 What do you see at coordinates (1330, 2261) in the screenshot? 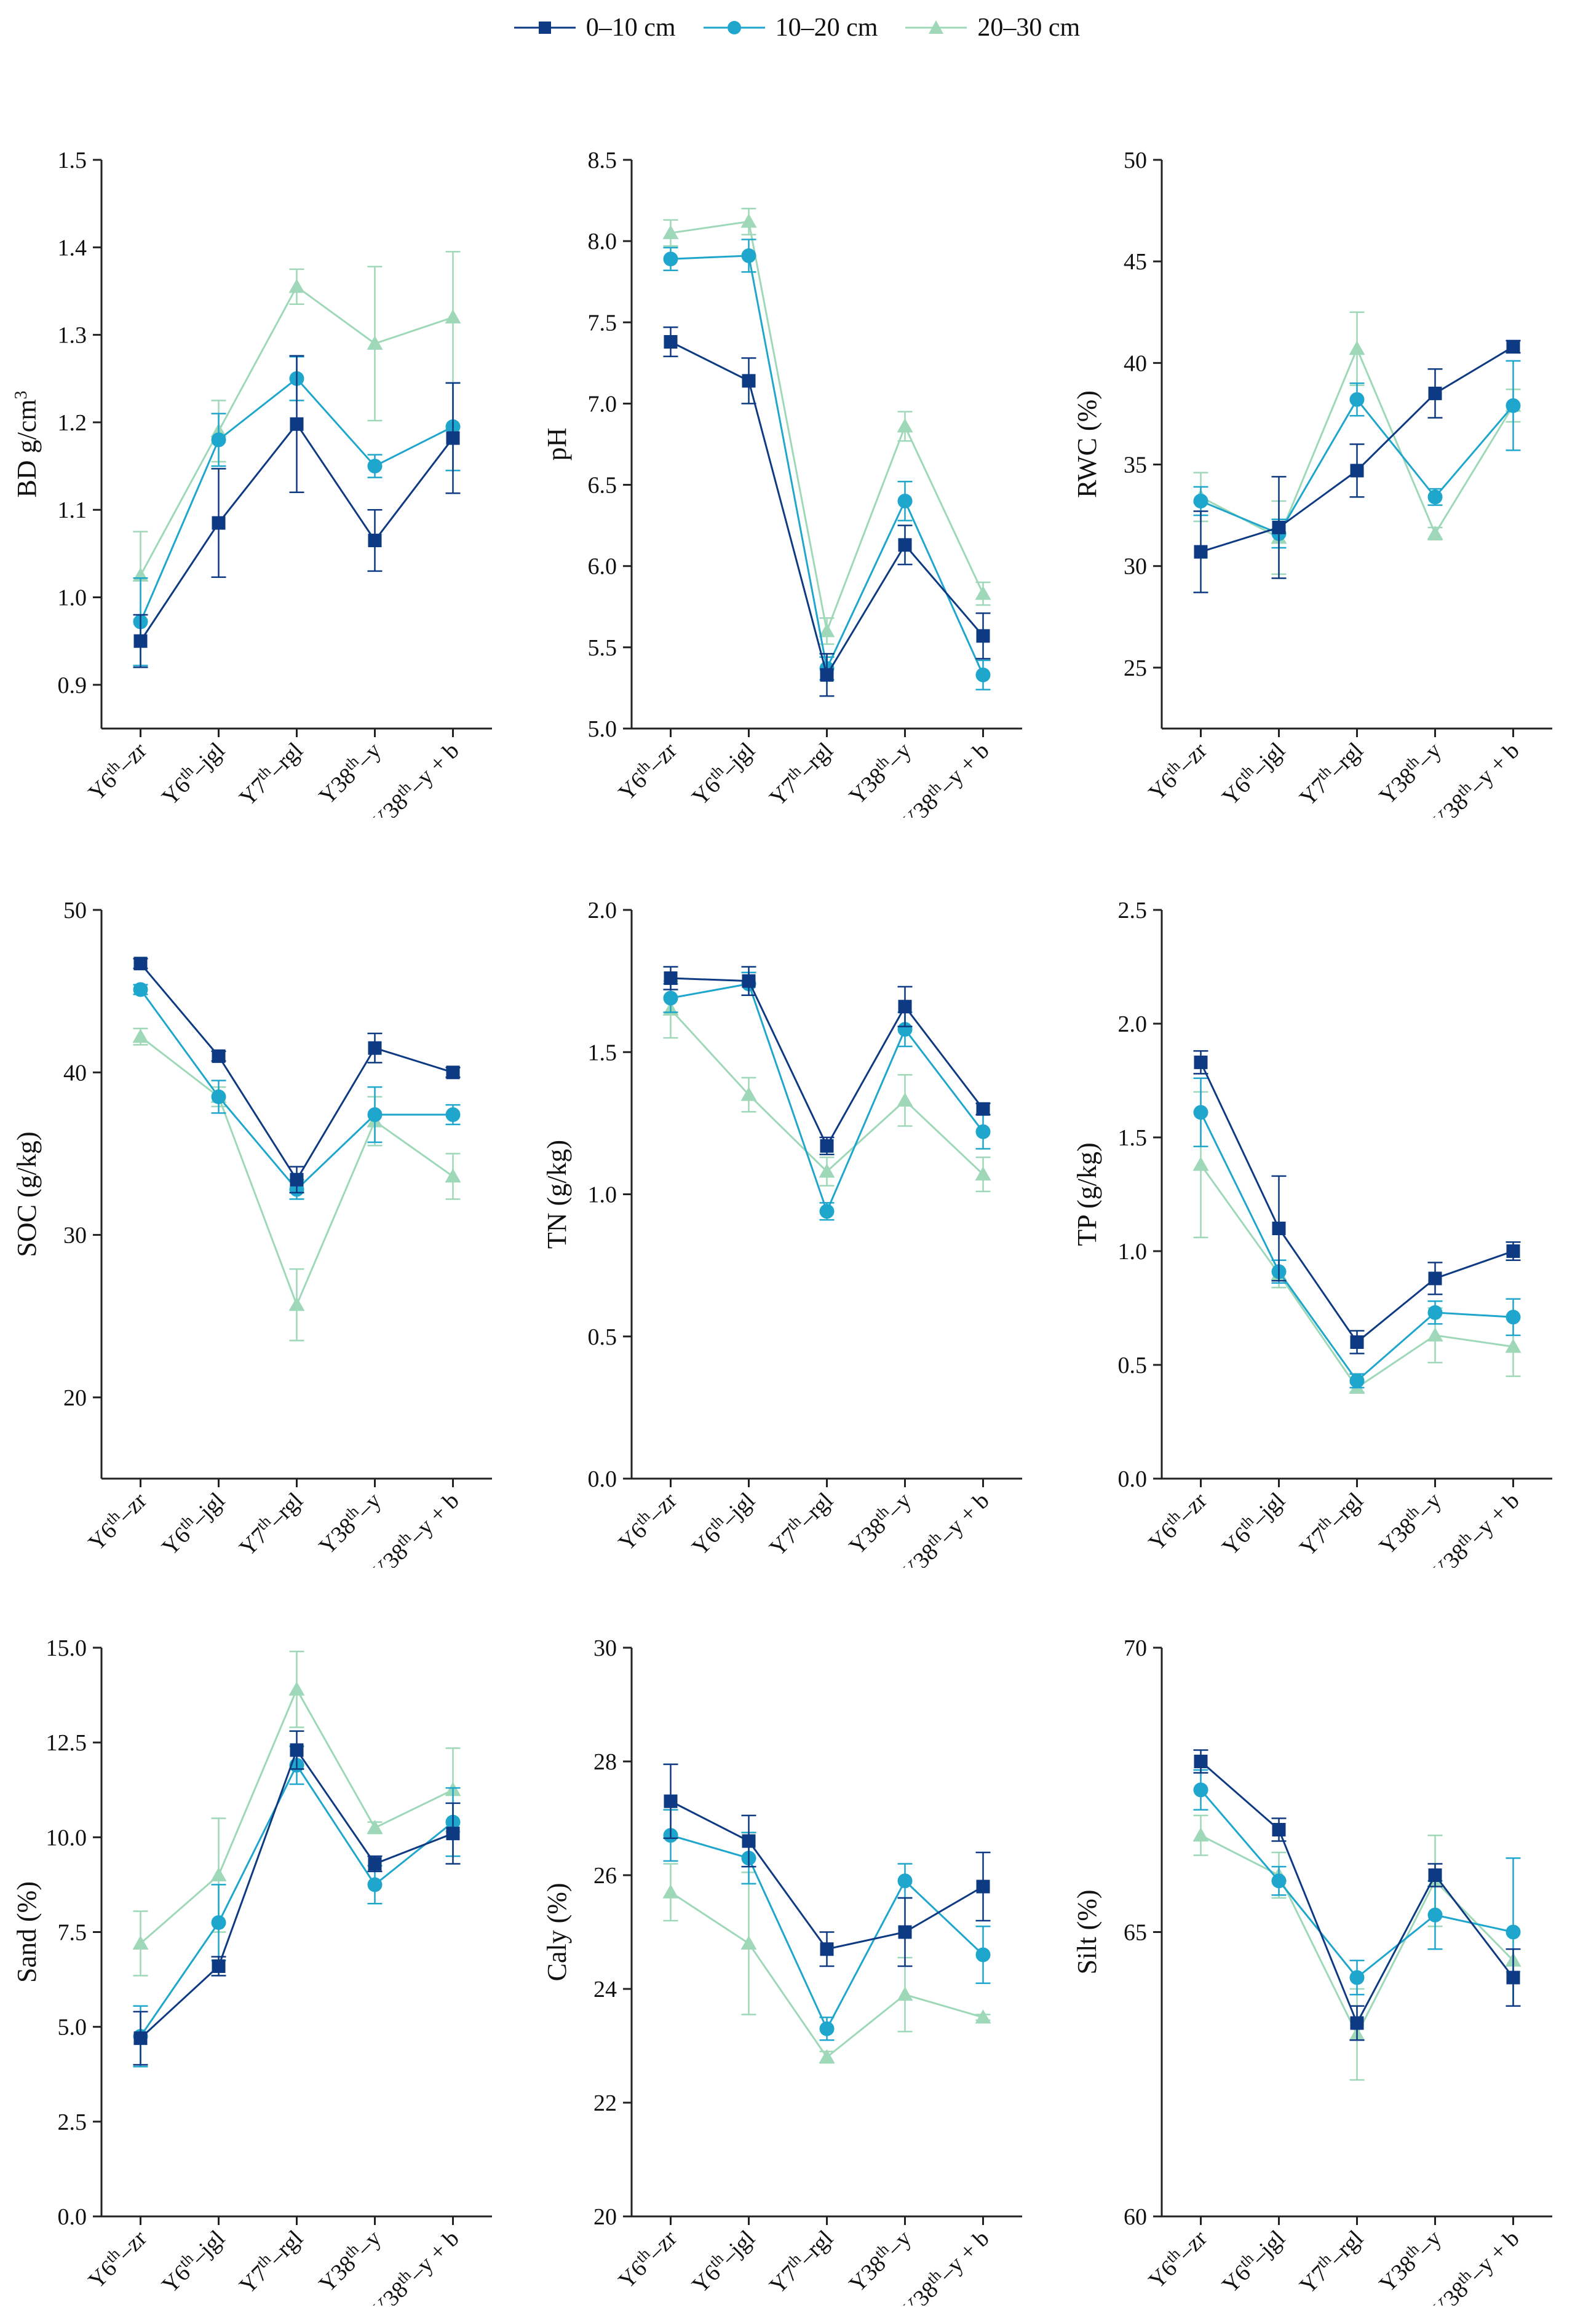
I see `x-tick-label: Y7th–rgl` at bounding box center [1330, 2261].